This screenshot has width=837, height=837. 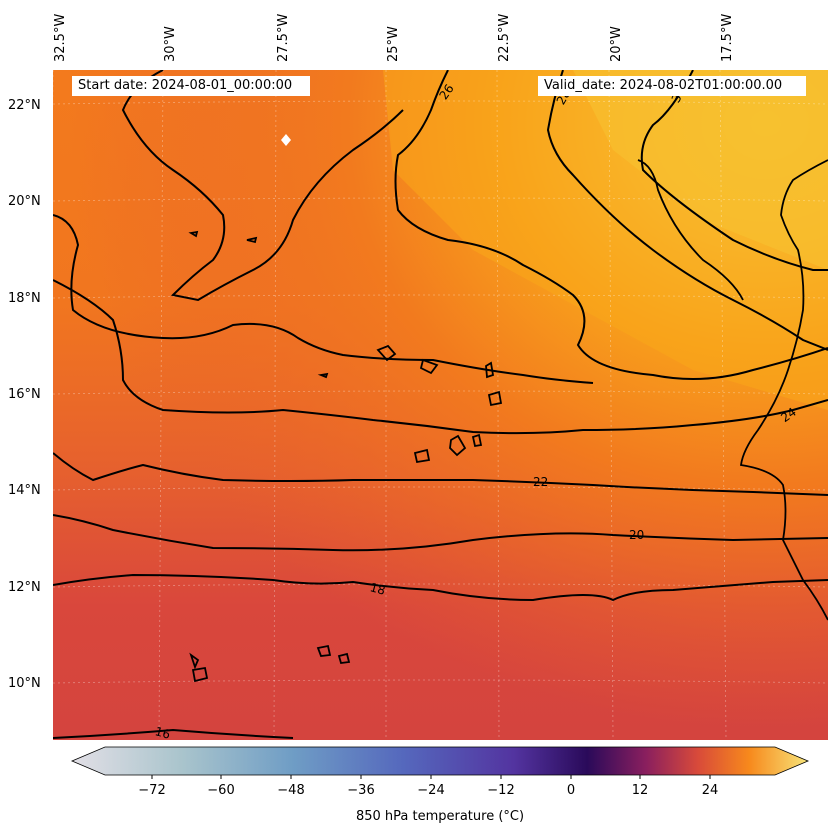 What do you see at coordinates (672, 86) in the screenshot?
I see `valid-date-label: Valid_date: 2024-08-02T01:00:00.00` at bounding box center [672, 86].